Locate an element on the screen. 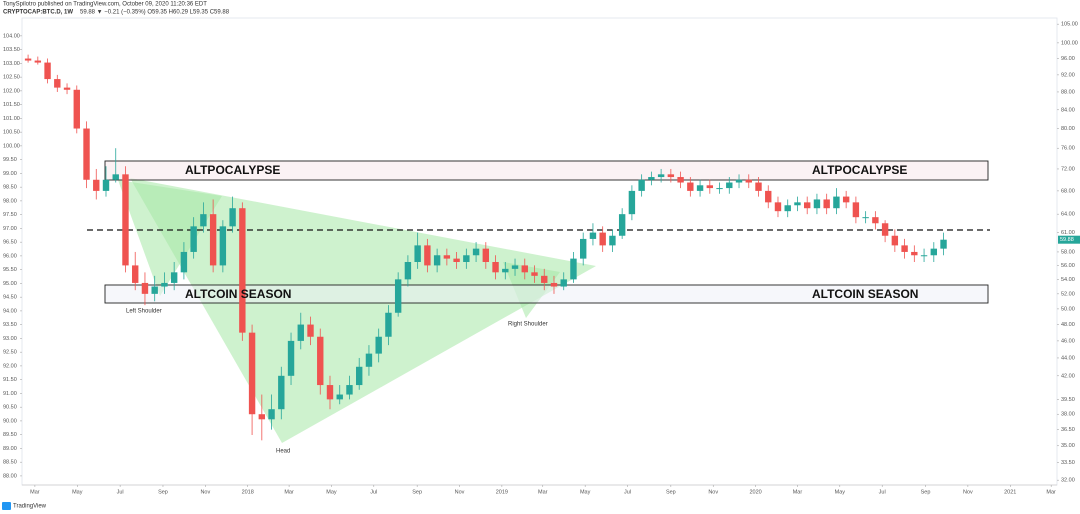  y-tick-label: 36.50 is located at coordinates (1068, 430).